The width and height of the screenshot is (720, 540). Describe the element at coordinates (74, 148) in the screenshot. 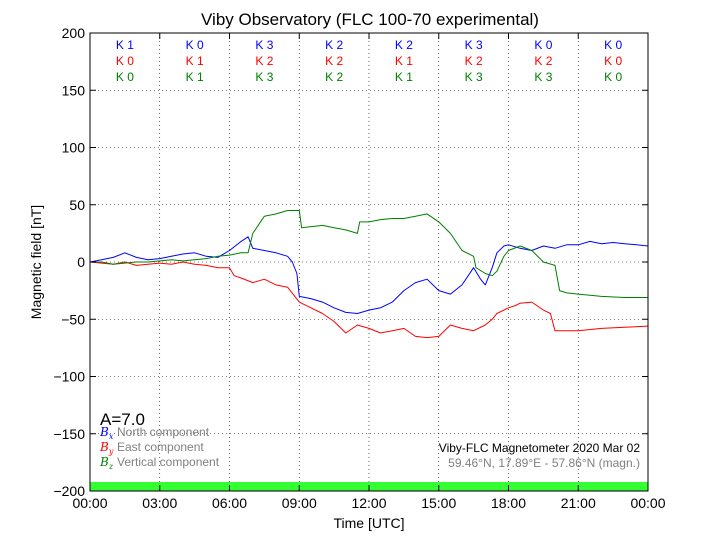

I see `y-tick-label: 100` at that location.